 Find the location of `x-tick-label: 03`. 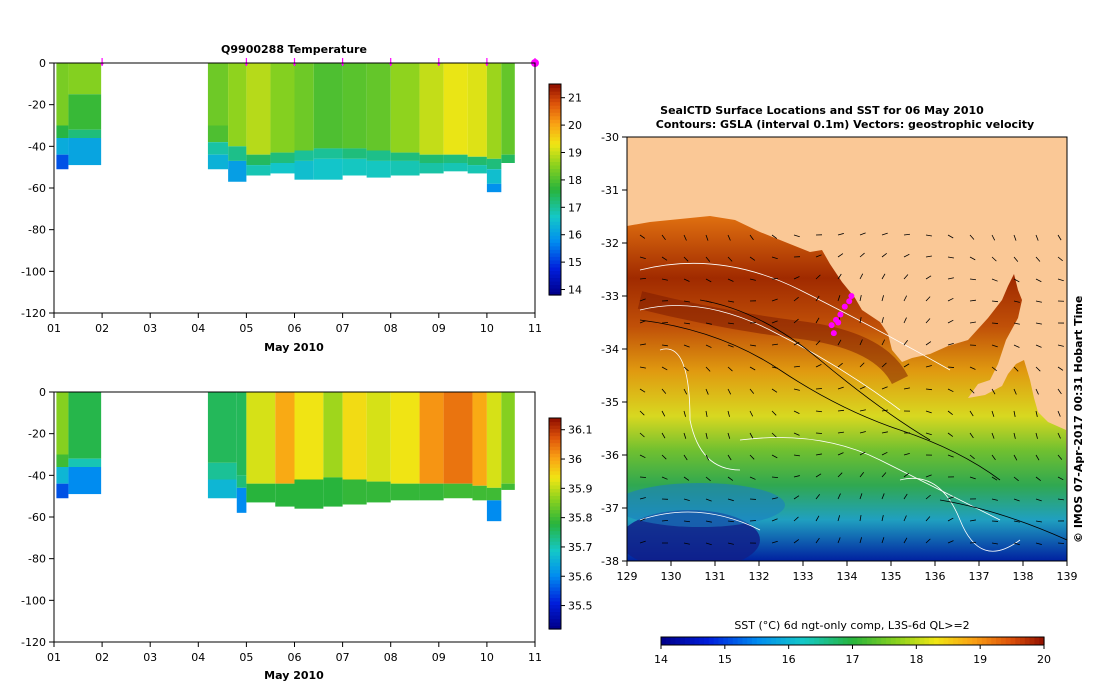

x-tick-label: 03 is located at coordinates (150, 657).